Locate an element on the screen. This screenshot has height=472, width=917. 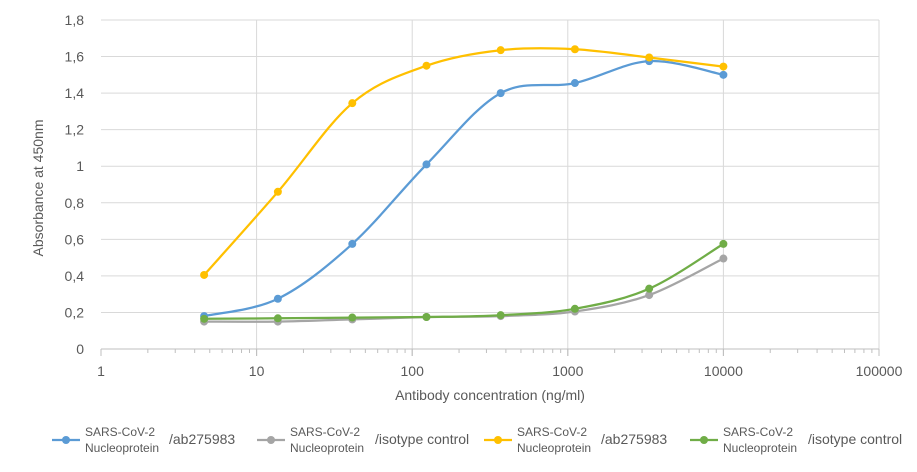
y-tick-label: 0,8 is located at coordinates (75, 203).